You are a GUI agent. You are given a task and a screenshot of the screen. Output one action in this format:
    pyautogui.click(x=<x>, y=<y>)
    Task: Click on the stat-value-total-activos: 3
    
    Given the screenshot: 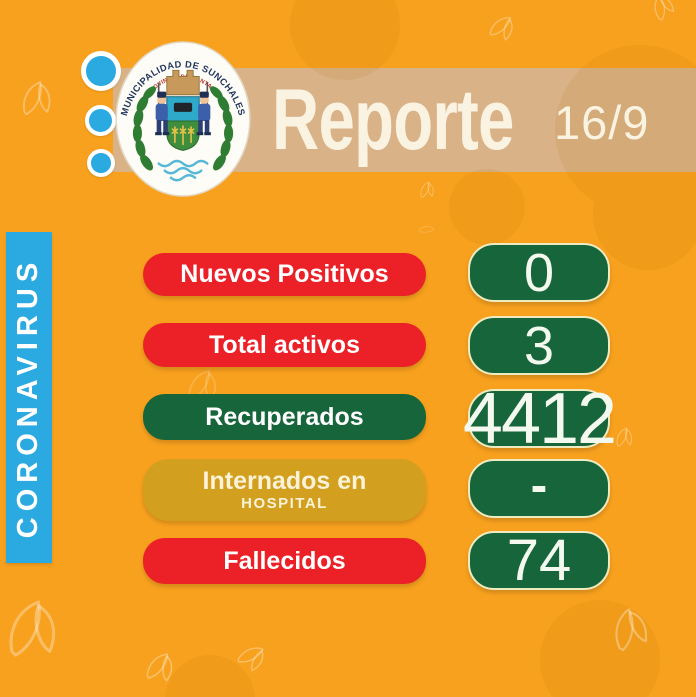 What is the action you would take?
    pyautogui.click(x=539, y=345)
    